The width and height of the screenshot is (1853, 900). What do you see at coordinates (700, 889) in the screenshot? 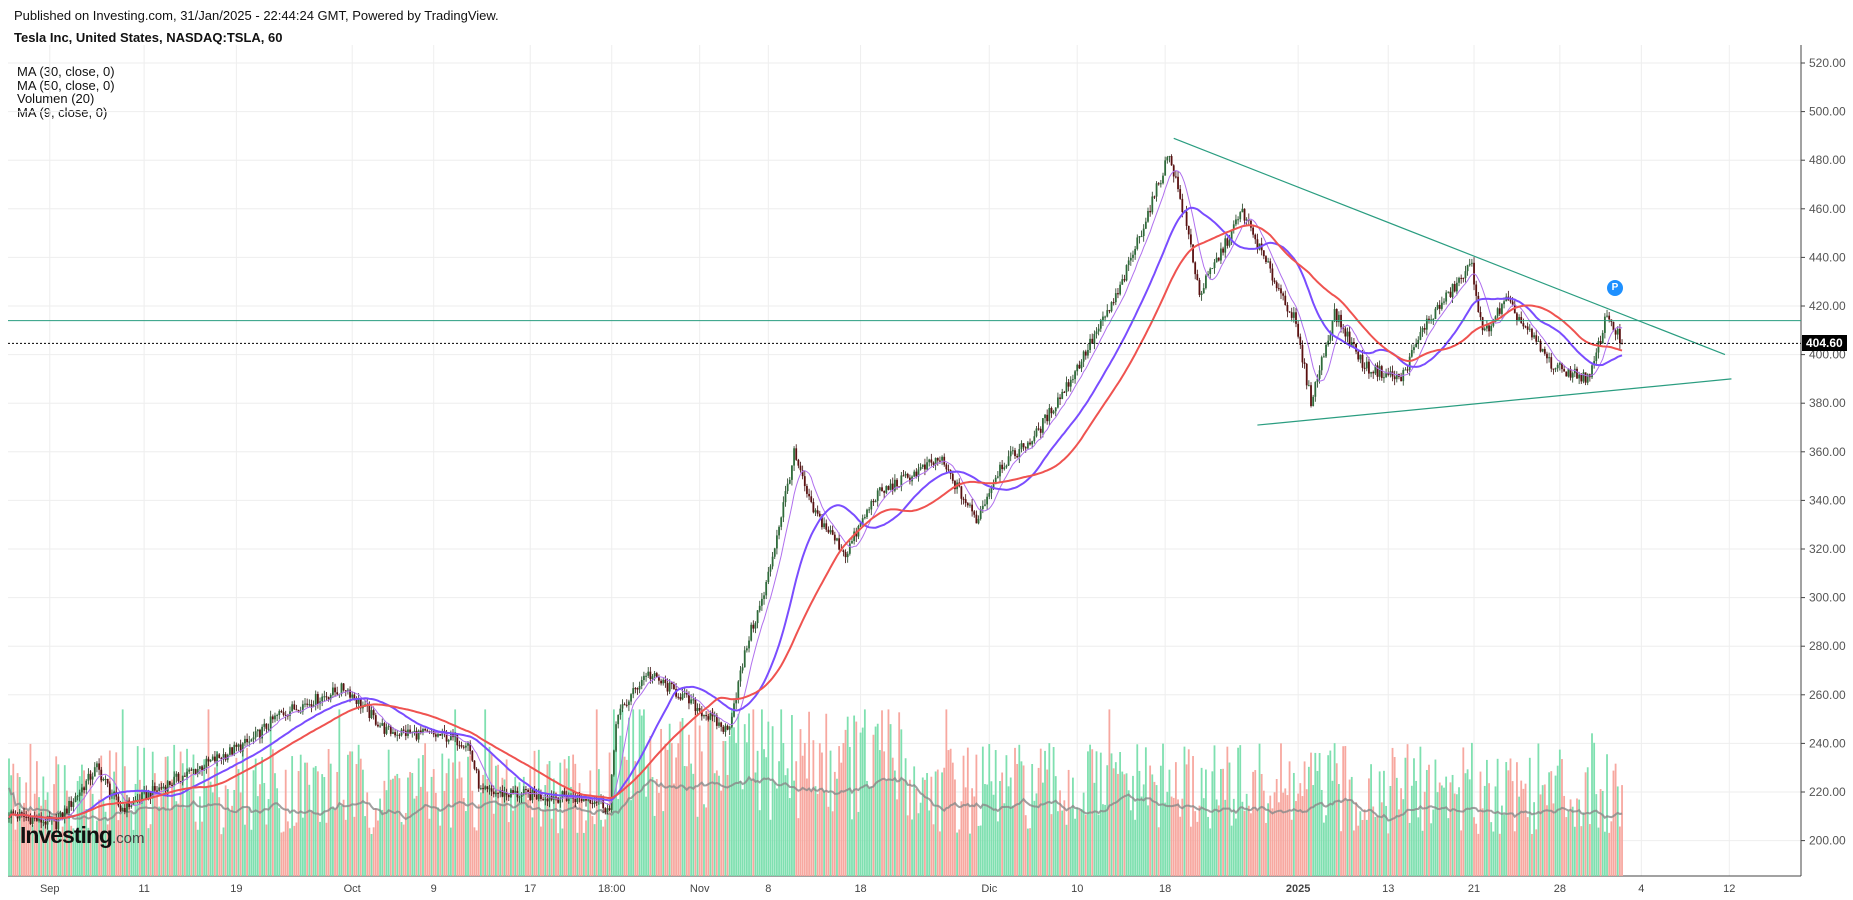
I see `x-tick-label: Nov` at bounding box center [700, 889].